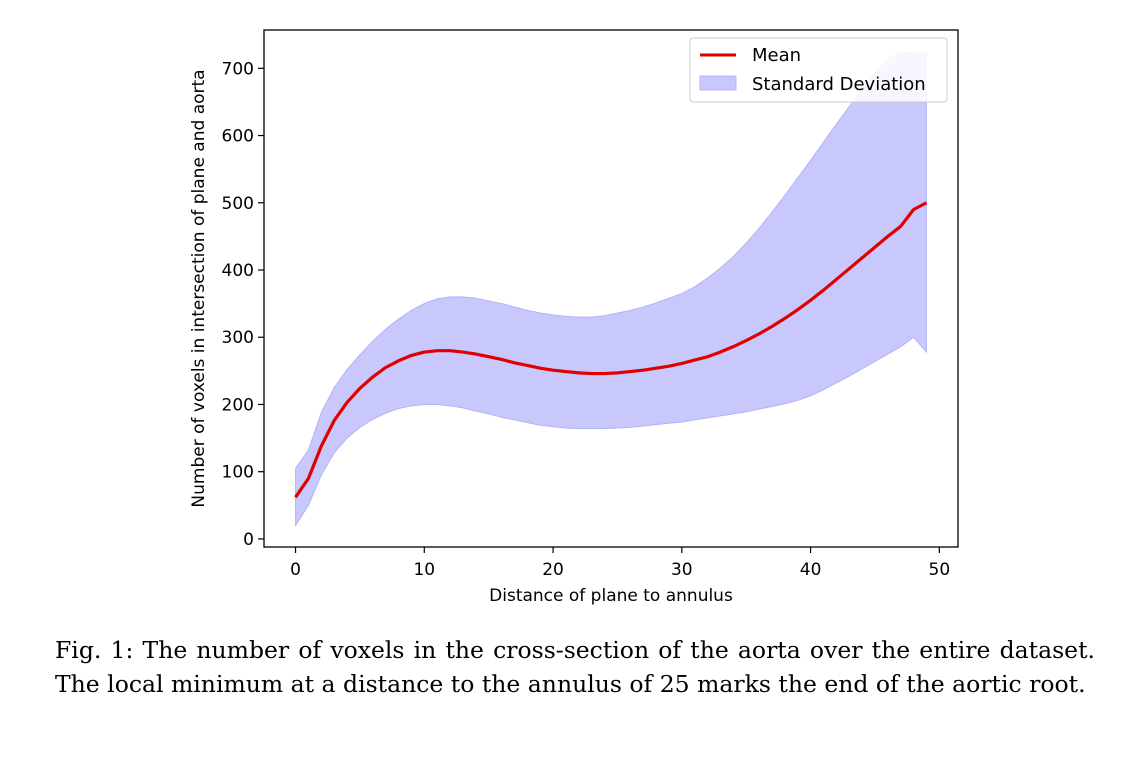  What do you see at coordinates (238, 137) in the screenshot?
I see `y-tick-label: 600` at bounding box center [238, 137].